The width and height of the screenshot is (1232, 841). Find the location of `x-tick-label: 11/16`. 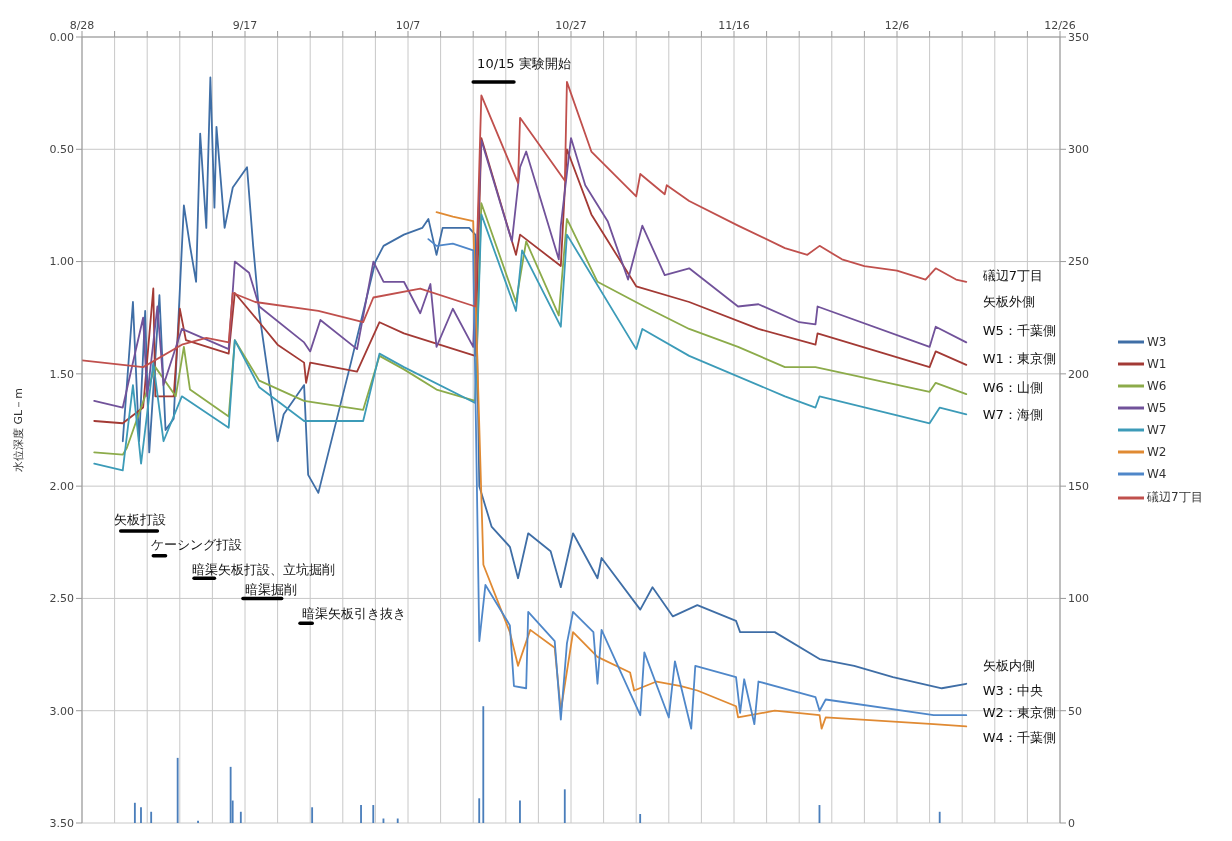

x-tick-label: 11/16 is located at coordinates (734, 25).